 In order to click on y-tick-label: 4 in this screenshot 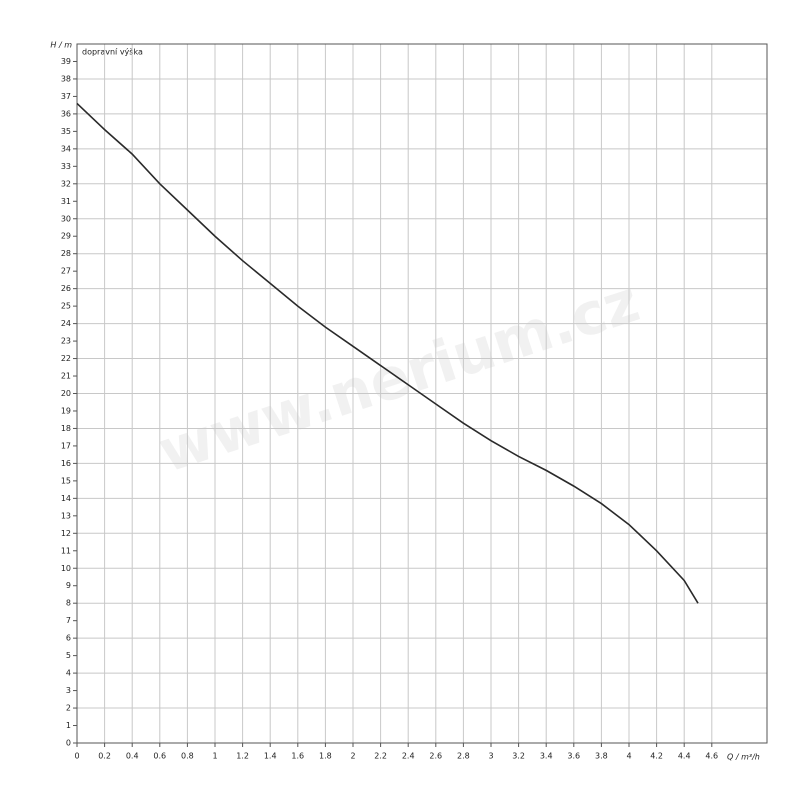, I will do `click(68, 673)`.